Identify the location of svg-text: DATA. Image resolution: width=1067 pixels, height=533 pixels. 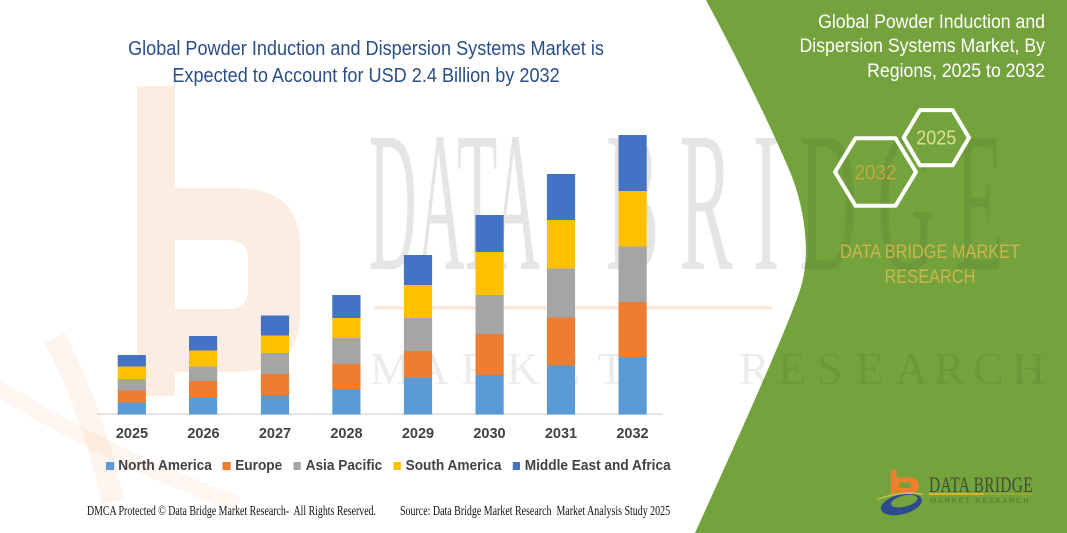
(454, 203).